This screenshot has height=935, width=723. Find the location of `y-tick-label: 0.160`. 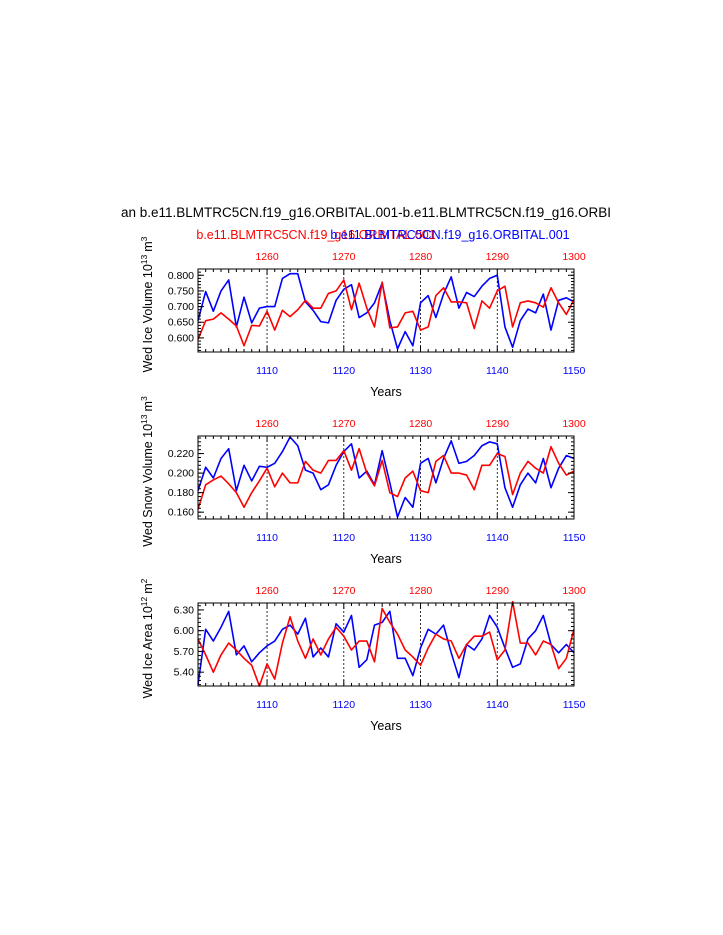

y-tick-label: 0.160 is located at coordinates (181, 513).